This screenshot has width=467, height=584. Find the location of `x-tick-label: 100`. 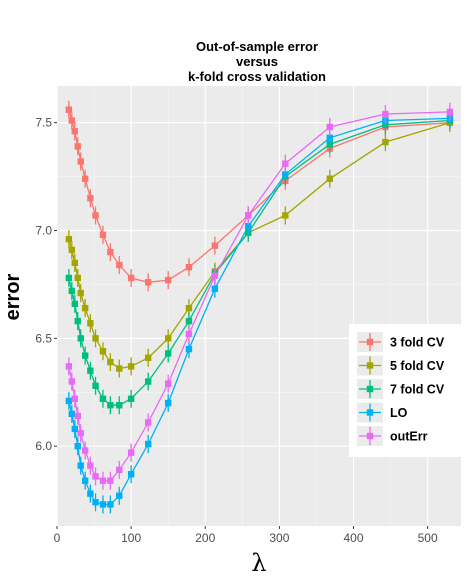

x-tick-label: 100 is located at coordinates (131, 538).